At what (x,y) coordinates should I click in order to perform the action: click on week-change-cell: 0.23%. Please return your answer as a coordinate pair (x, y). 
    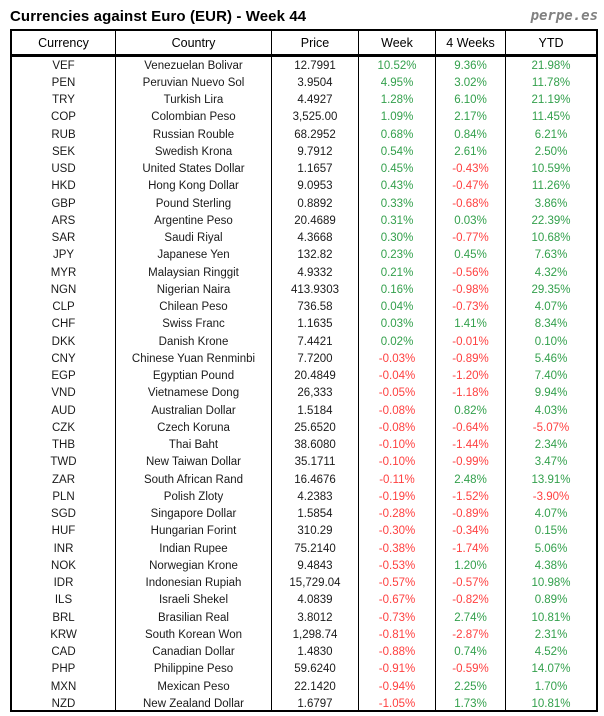
    Looking at the image, I should click on (397, 255).